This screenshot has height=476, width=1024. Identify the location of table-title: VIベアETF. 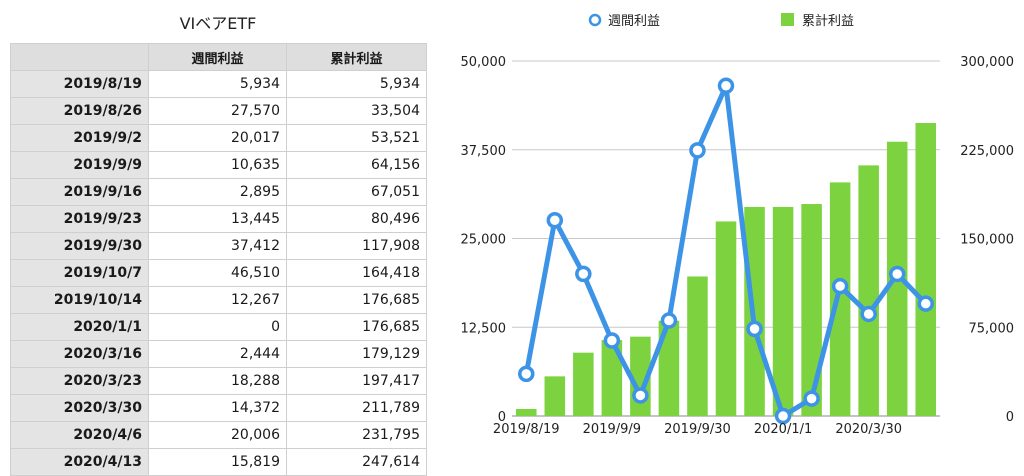
(218, 23).